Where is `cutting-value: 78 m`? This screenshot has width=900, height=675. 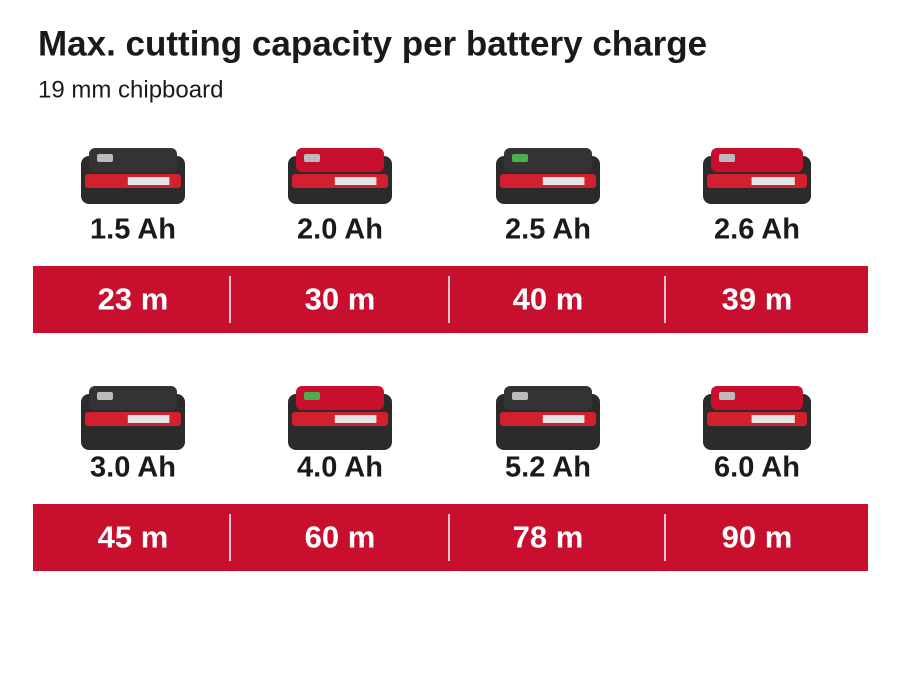
cutting-value: 78 m is located at coordinates (548, 537).